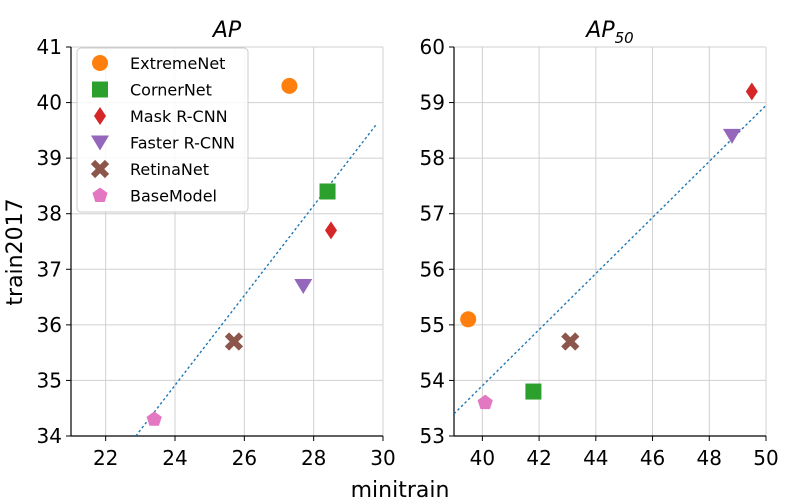 This screenshot has height=500, width=800. What do you see at coordinates (49, 47) in the screenshot?
I see `y-tick-label-41: 41` at bounding box center [49, 47].